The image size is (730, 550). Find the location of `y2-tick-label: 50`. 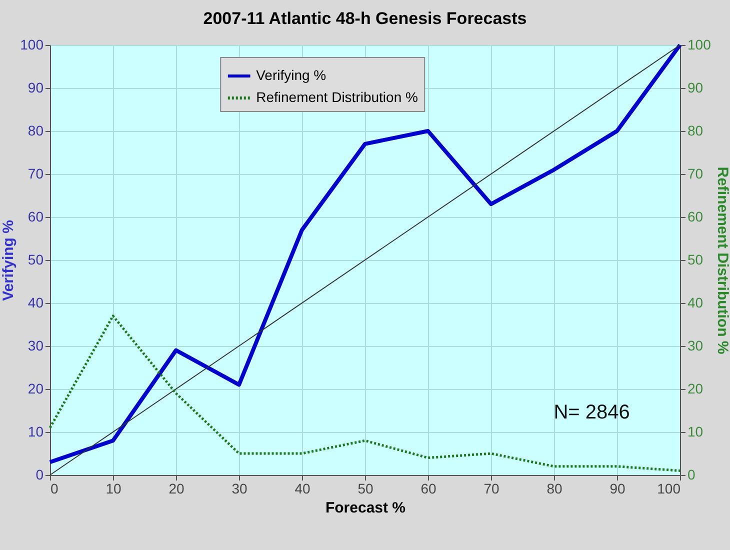

y2-tick-label: 50 is located at coordinates (696, 260).